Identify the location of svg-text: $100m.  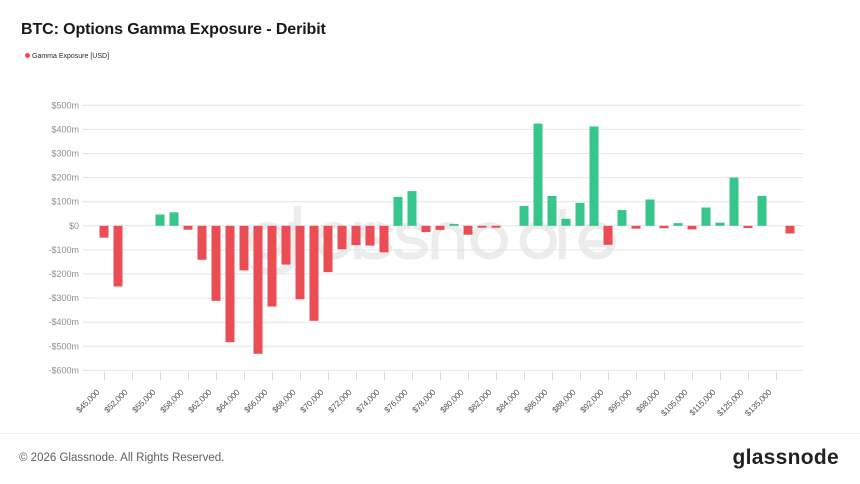
(65, 202).